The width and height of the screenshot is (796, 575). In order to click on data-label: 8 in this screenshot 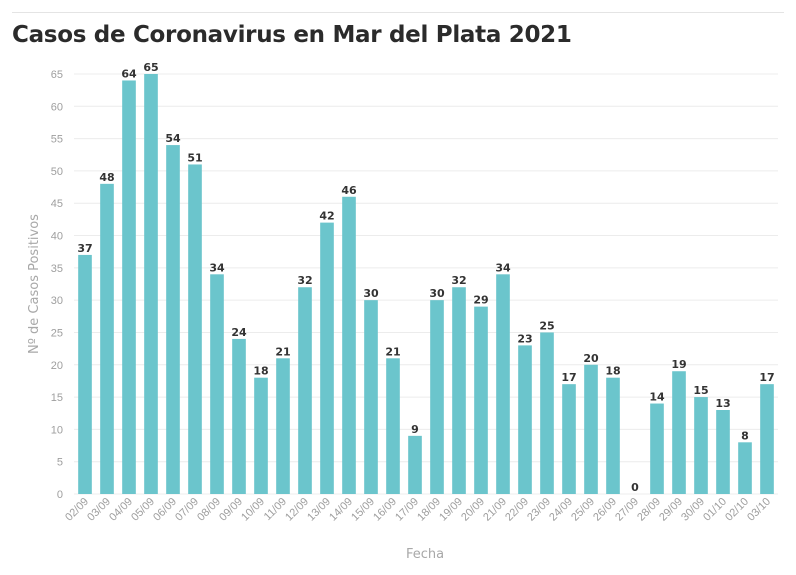, I will do `click(745, 435)`.